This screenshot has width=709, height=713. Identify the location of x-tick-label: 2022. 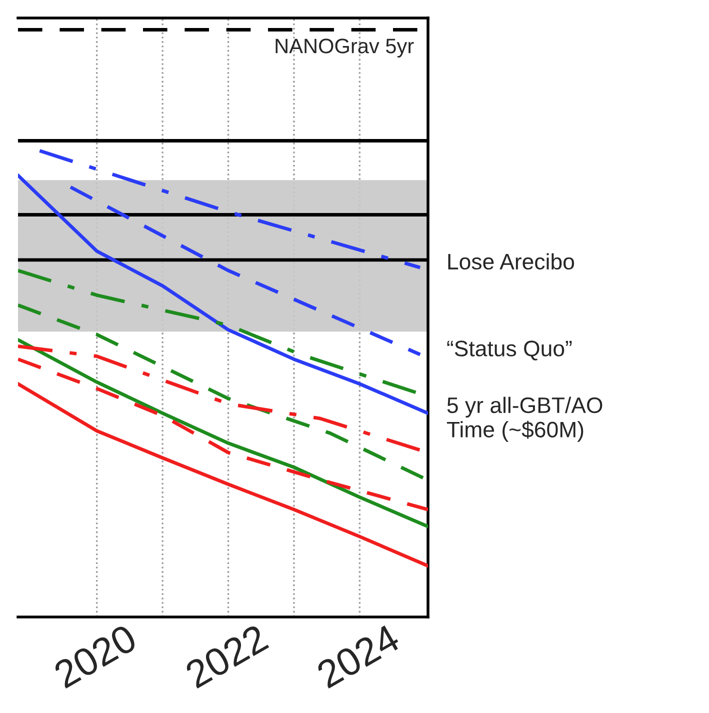
(227, 656).